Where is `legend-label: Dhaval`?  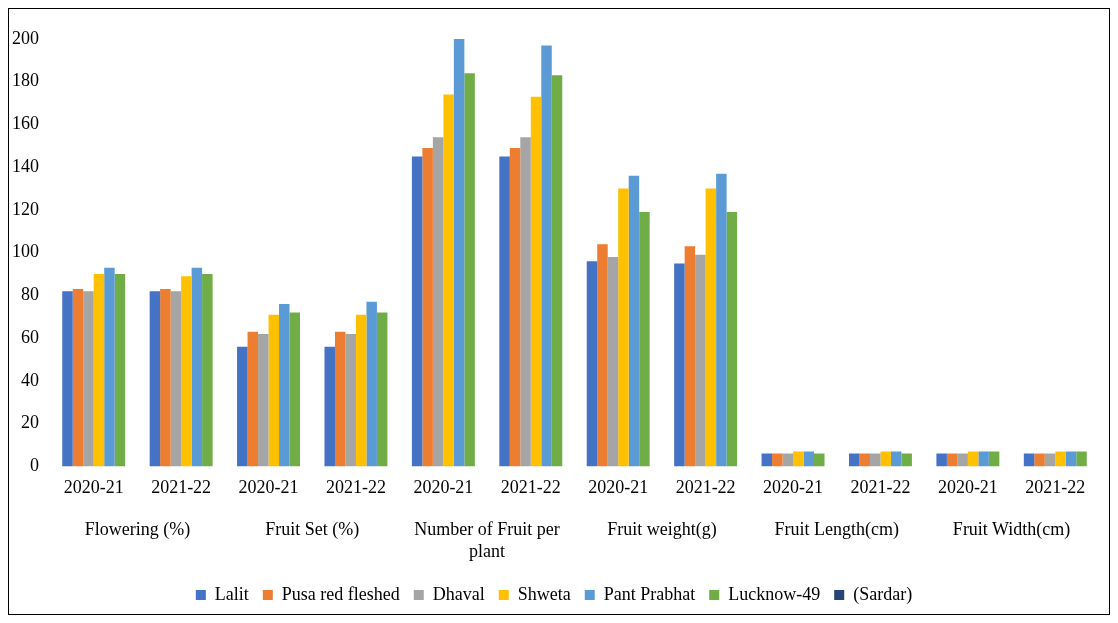 legend-label: Dhaval is located at coordinates (458, 593).